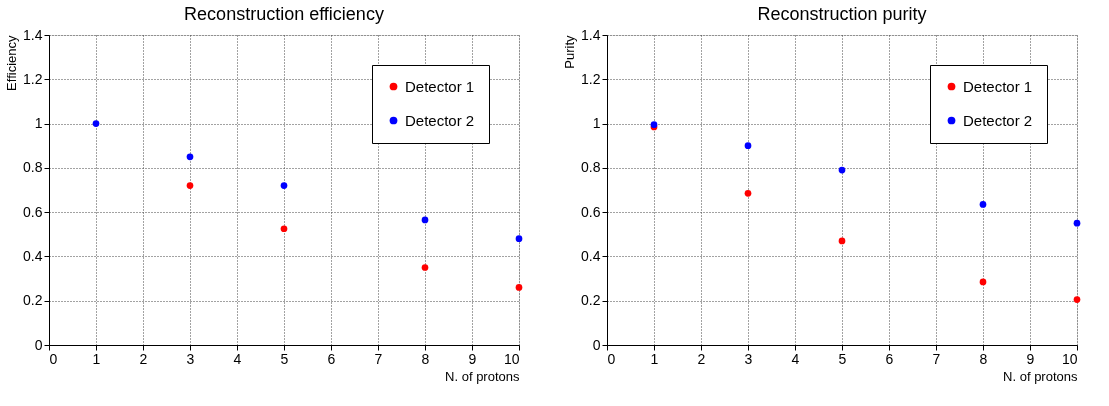  I want to click on y-axis-title: Purity, so click(570, 52).